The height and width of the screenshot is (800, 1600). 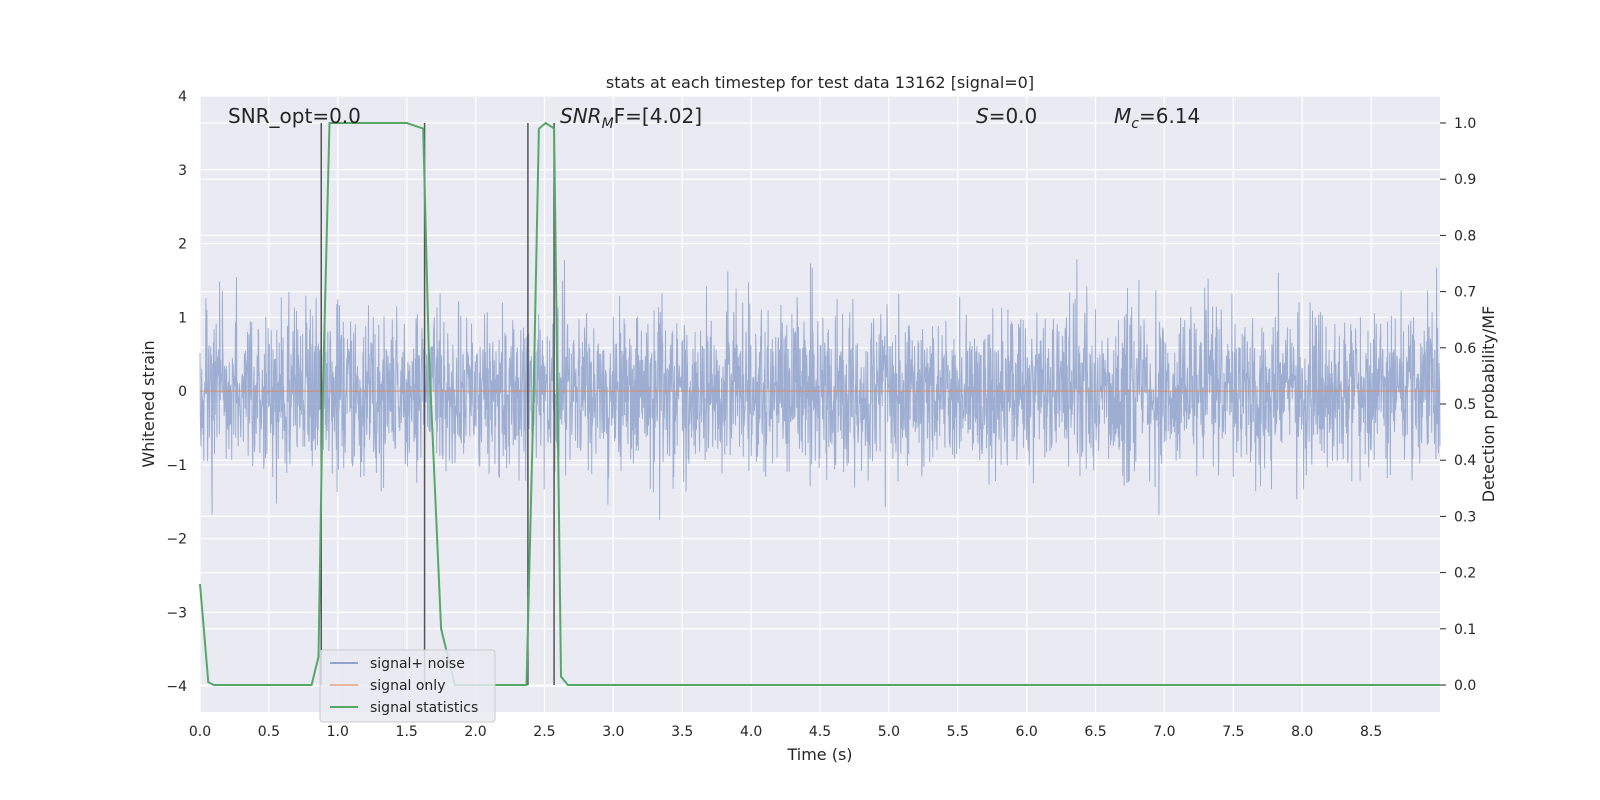 What do you see at coordinates (407, 732) in the screenshot?
I see `x-tick-label: 1.5` at bounding box center [407, 732].